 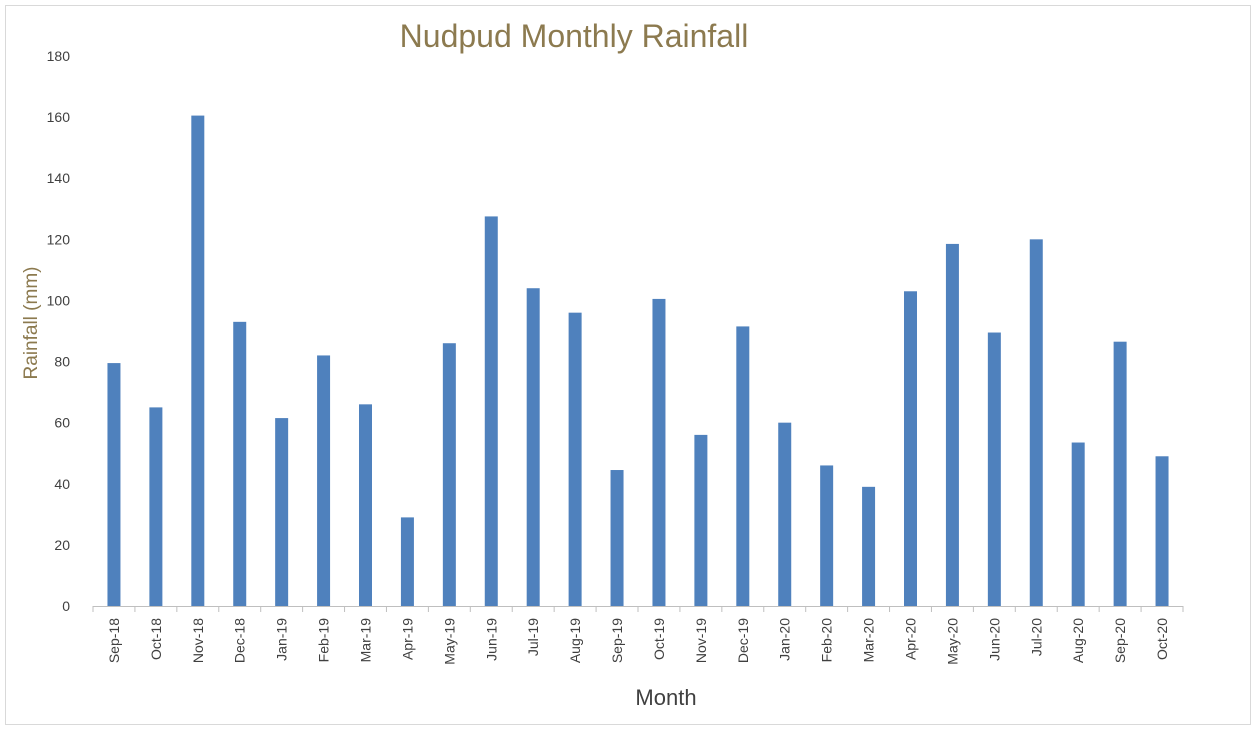 What do you see at coordinates (62, 362) in the screenshot?
I see `y-tick-label: 80` at bounding box center [62, 362].